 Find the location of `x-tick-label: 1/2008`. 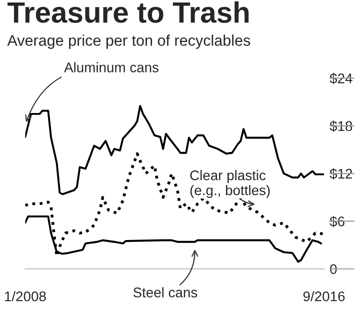

x-tick-label: 1/2008 is located at coordinates (25, 296).